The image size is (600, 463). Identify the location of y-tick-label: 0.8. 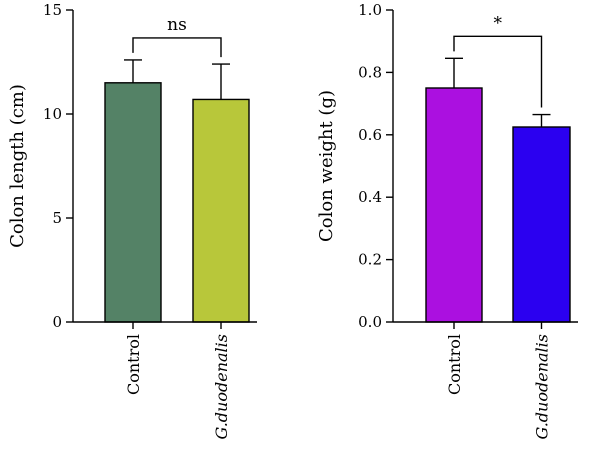
(370, 72).